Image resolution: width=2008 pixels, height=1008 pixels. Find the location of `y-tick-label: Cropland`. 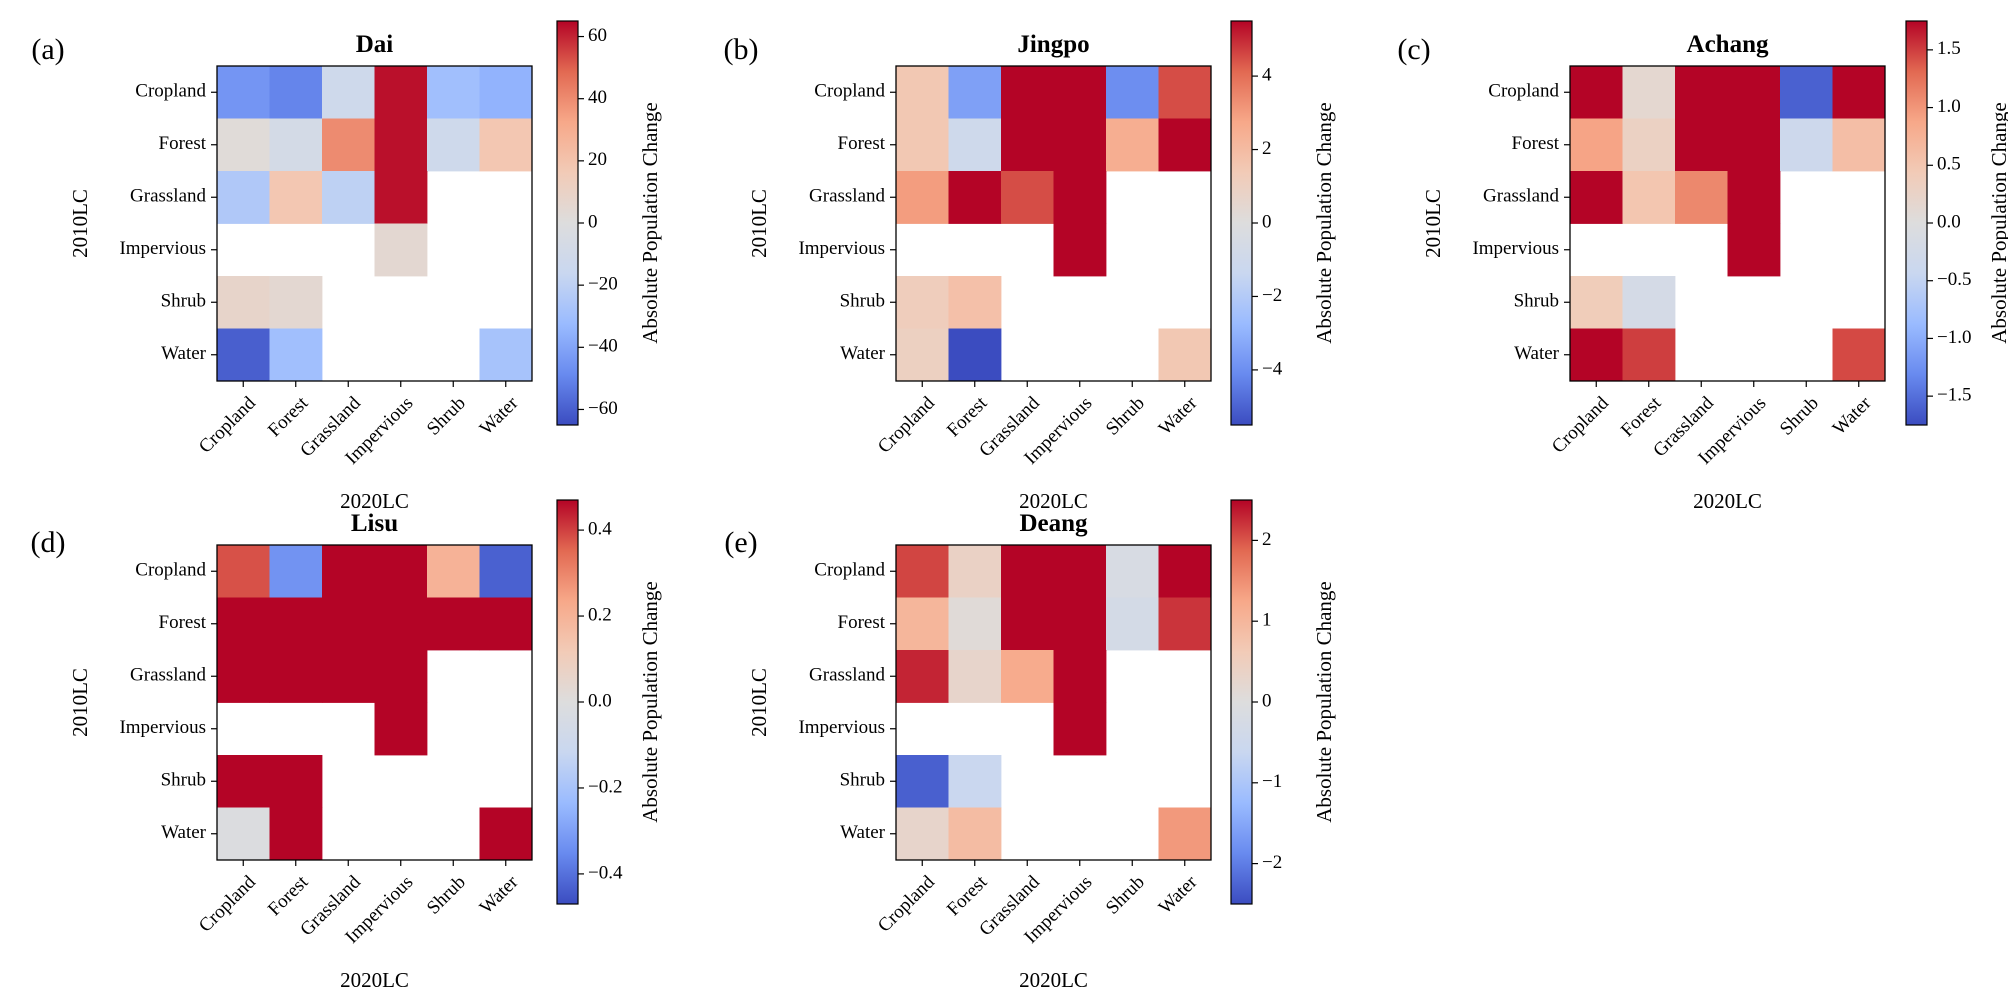

y-tick-label: Cropland is located at coordinates (170, 91).